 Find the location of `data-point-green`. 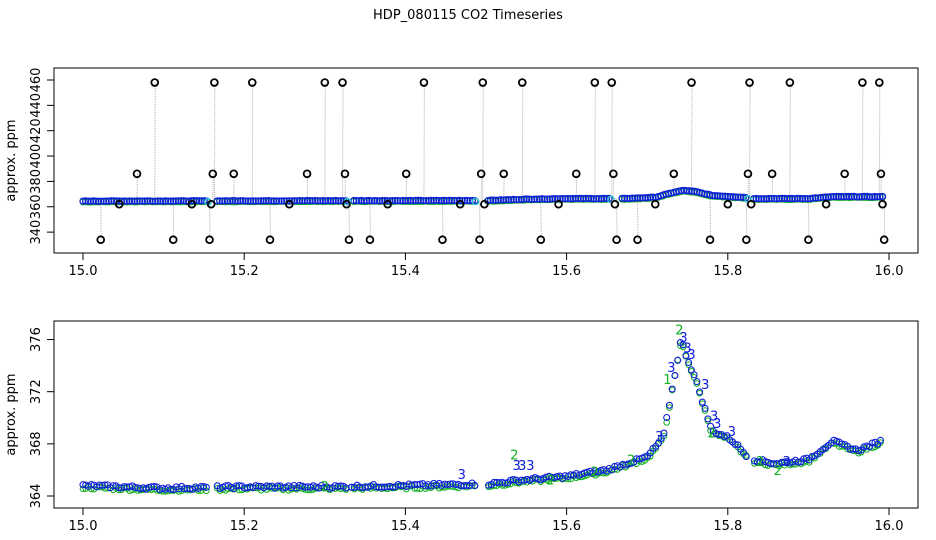

data-point-green is located at coordinates (669, 407).